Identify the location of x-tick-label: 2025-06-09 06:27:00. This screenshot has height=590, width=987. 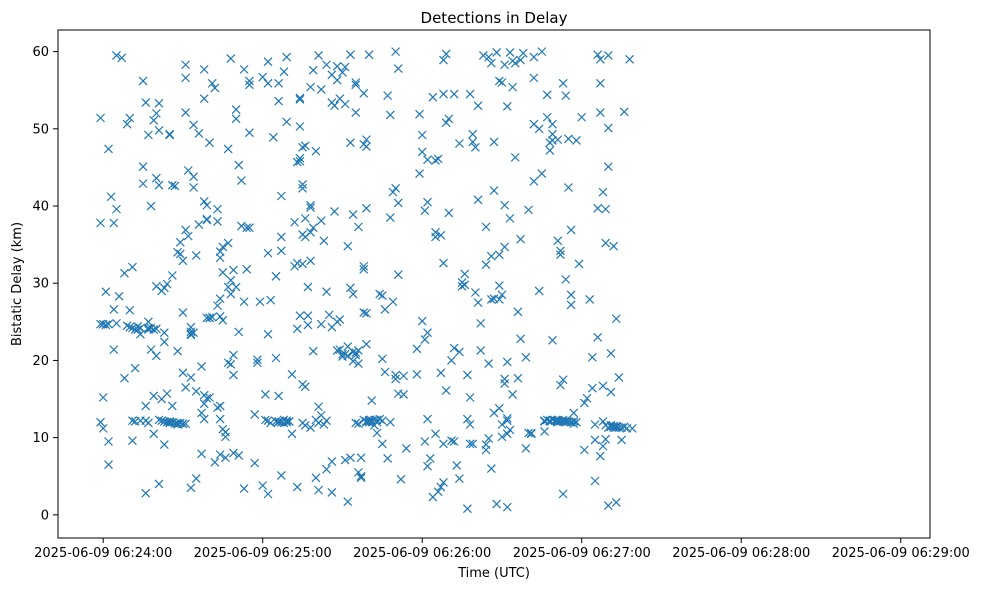
(582, 553).